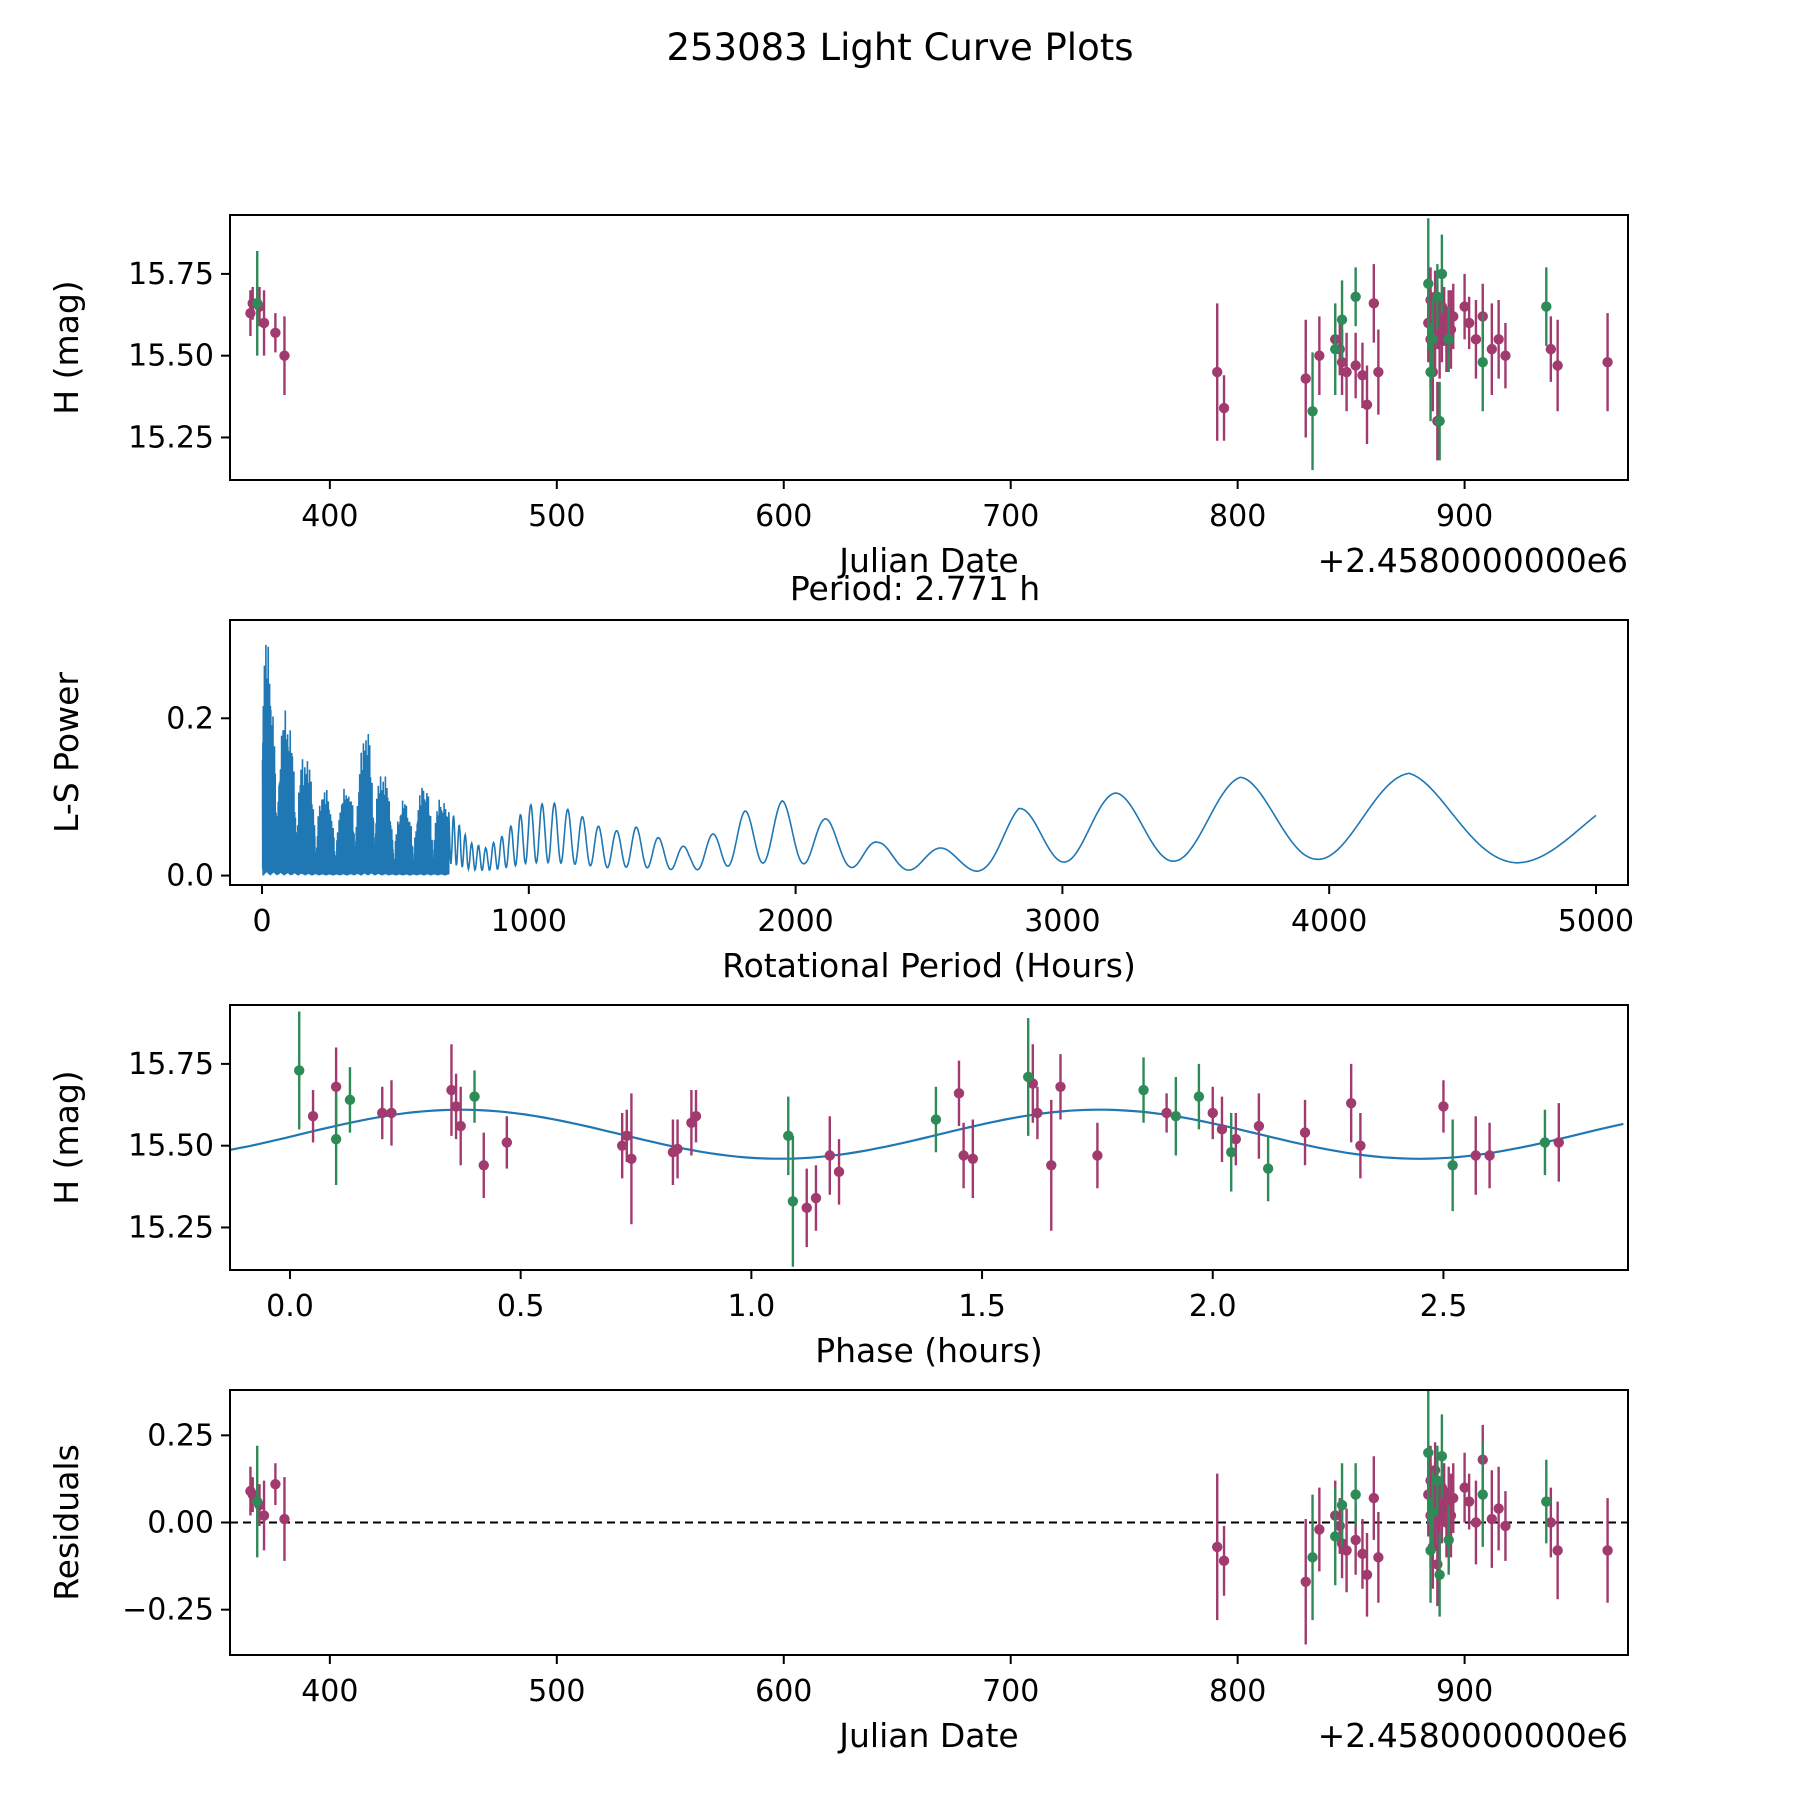 The height and width of the screenshot is (1800, 1800). I want to click on residuals-x-tick-label: 400, so click(329, 1691).